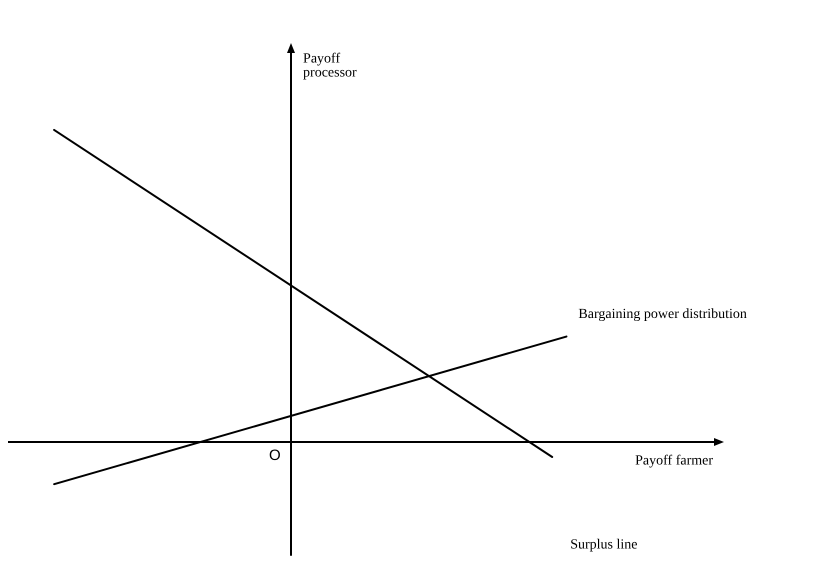  Describe the element at coordinates (662, 314) in the screenshot. I see `series-label: Bargaining power distribution` at that location.